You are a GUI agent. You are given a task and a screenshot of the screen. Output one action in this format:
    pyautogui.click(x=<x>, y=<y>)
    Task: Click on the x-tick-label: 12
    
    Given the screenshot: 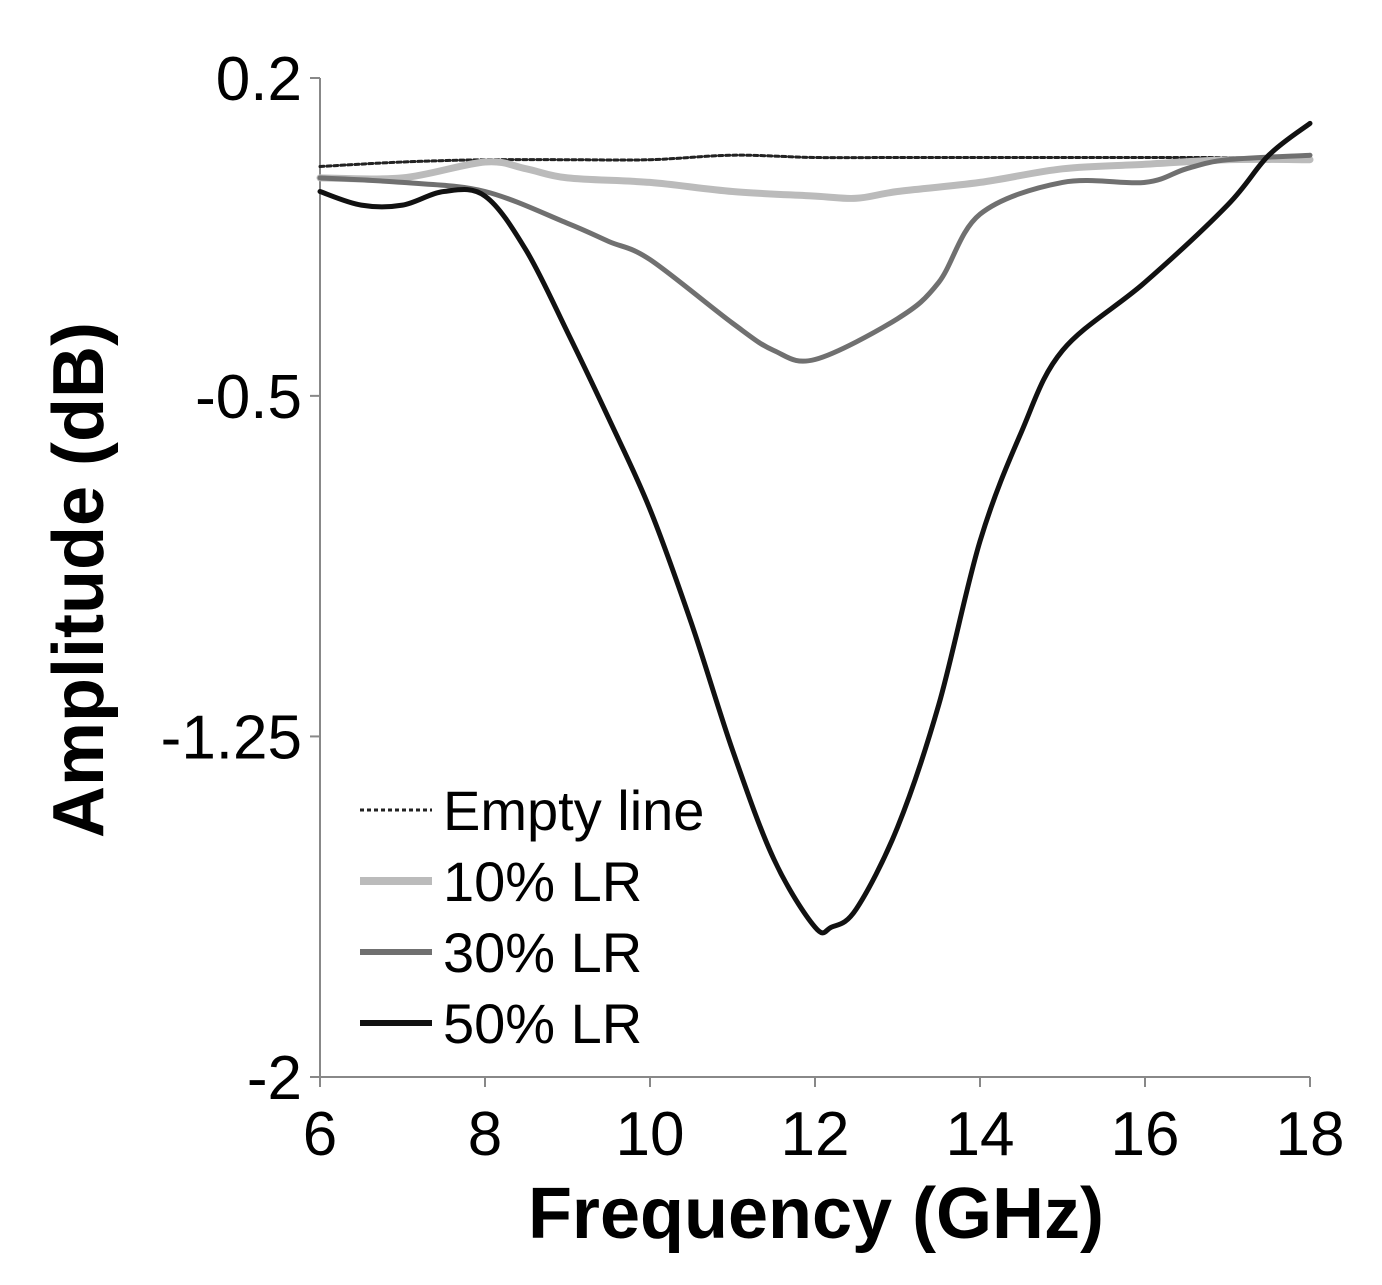 What is the action you would take?
    pyautogui.click(x=815, y=1134)
    